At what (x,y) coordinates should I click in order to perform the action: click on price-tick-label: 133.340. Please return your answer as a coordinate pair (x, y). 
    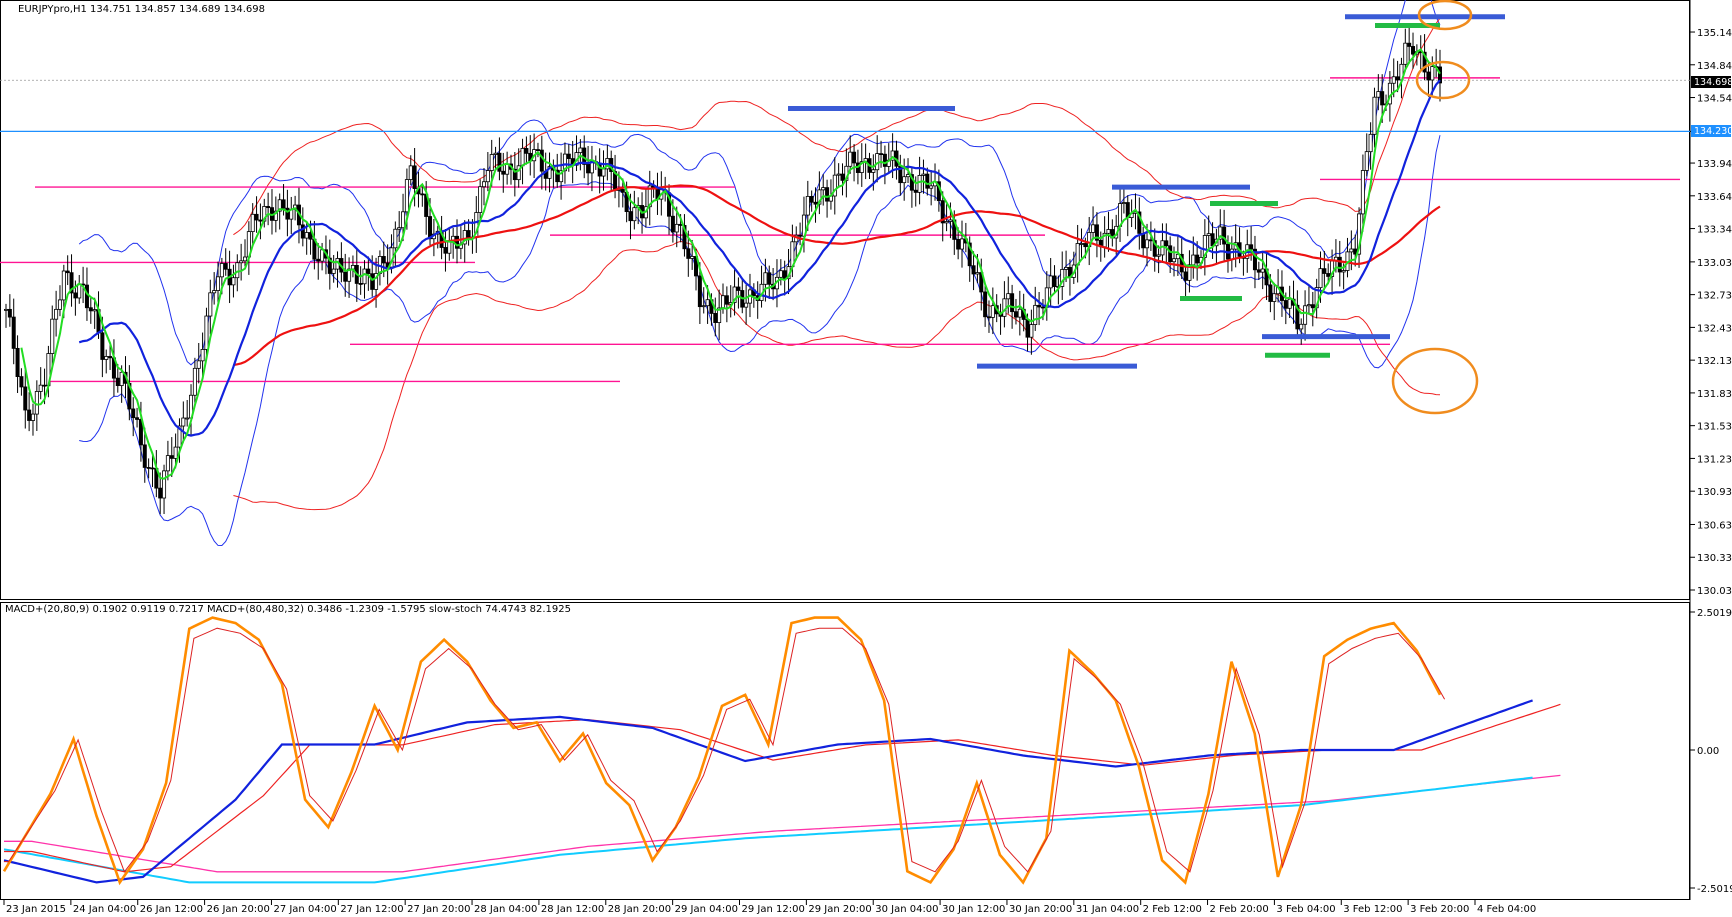
    Looking at the image, I should click on (1714, 230).